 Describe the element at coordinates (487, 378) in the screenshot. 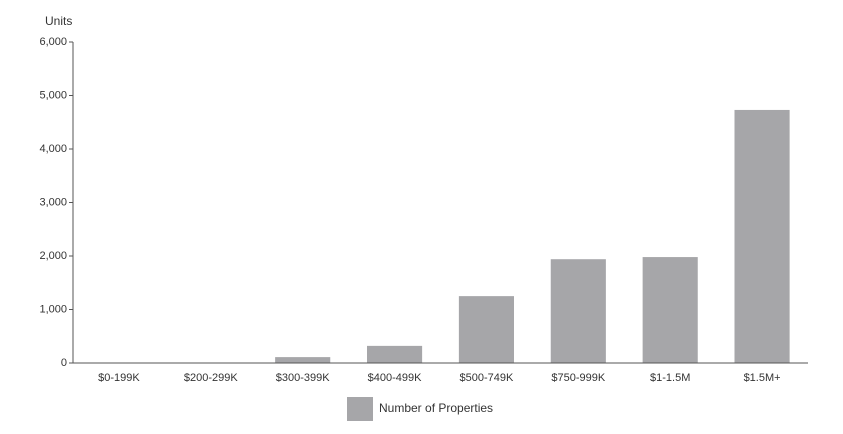

I see `x-tick-label: $500-749K` at that location.